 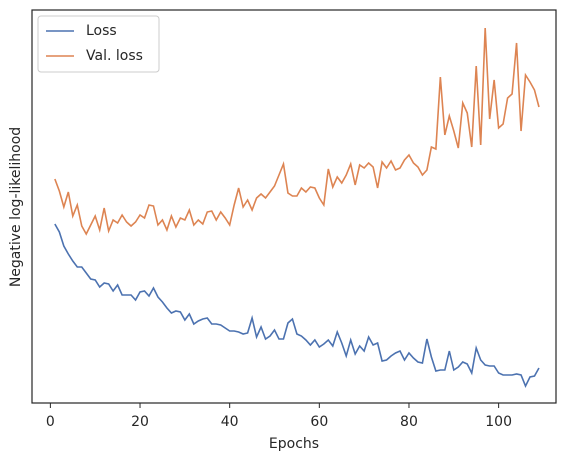 I want to click on x-tick-label: 100, so click(x=498, y=422).